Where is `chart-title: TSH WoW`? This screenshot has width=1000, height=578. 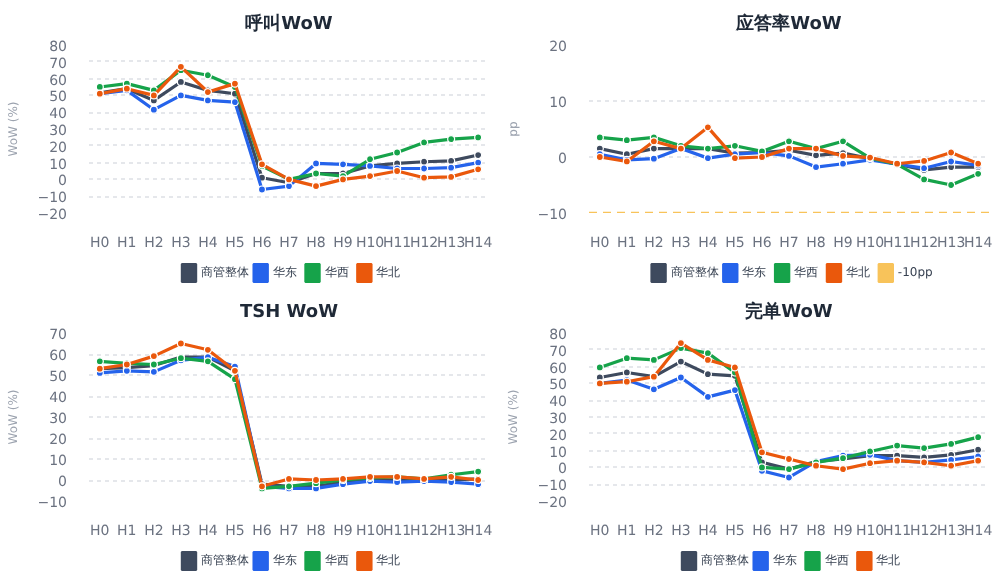
chart-title: TSH WoW is located at coordinates (289, 313).